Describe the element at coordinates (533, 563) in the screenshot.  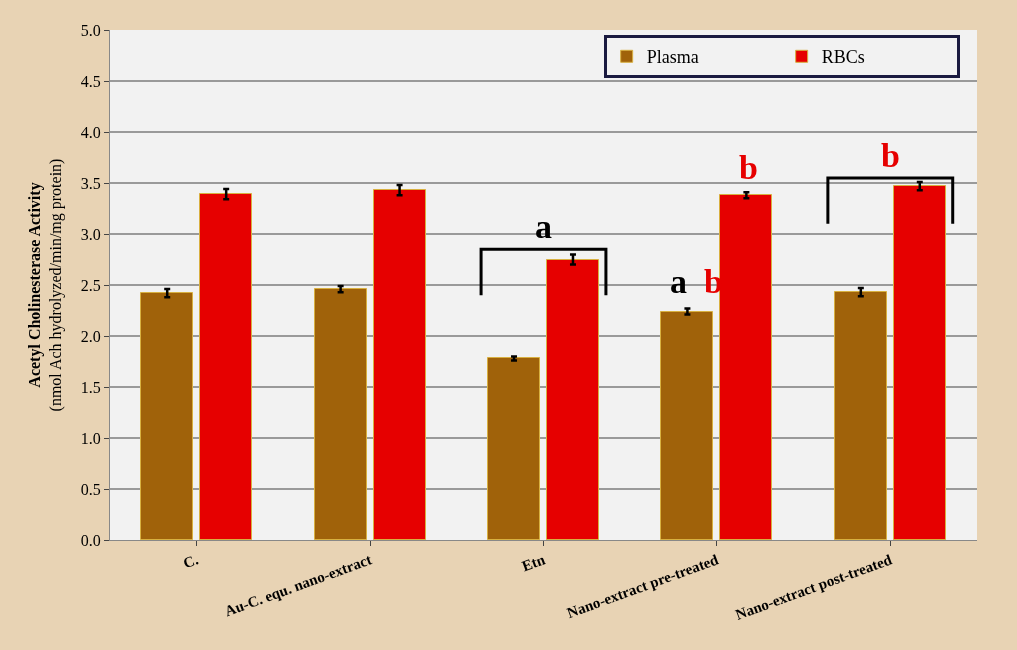
I see `x-tick-label: Etn` at that location.